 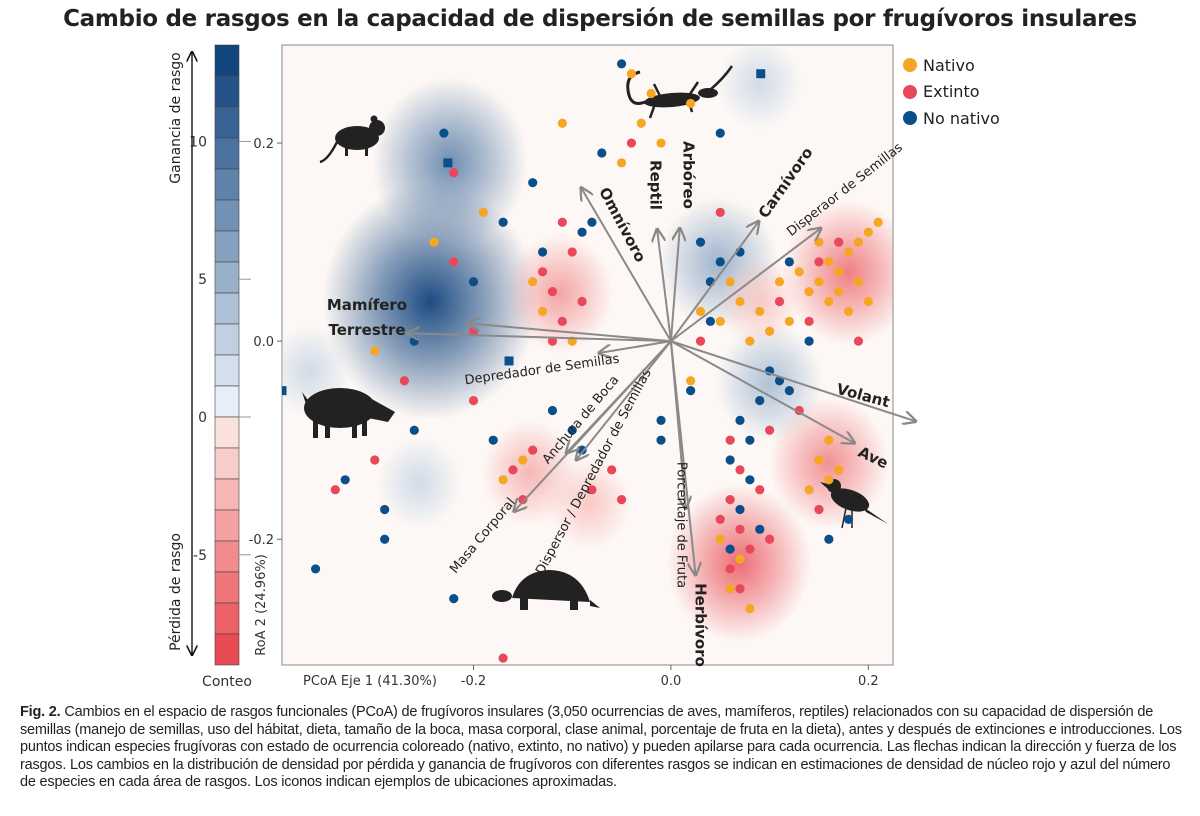 I want to click on legend-swatch, so click(x=910, y=91).